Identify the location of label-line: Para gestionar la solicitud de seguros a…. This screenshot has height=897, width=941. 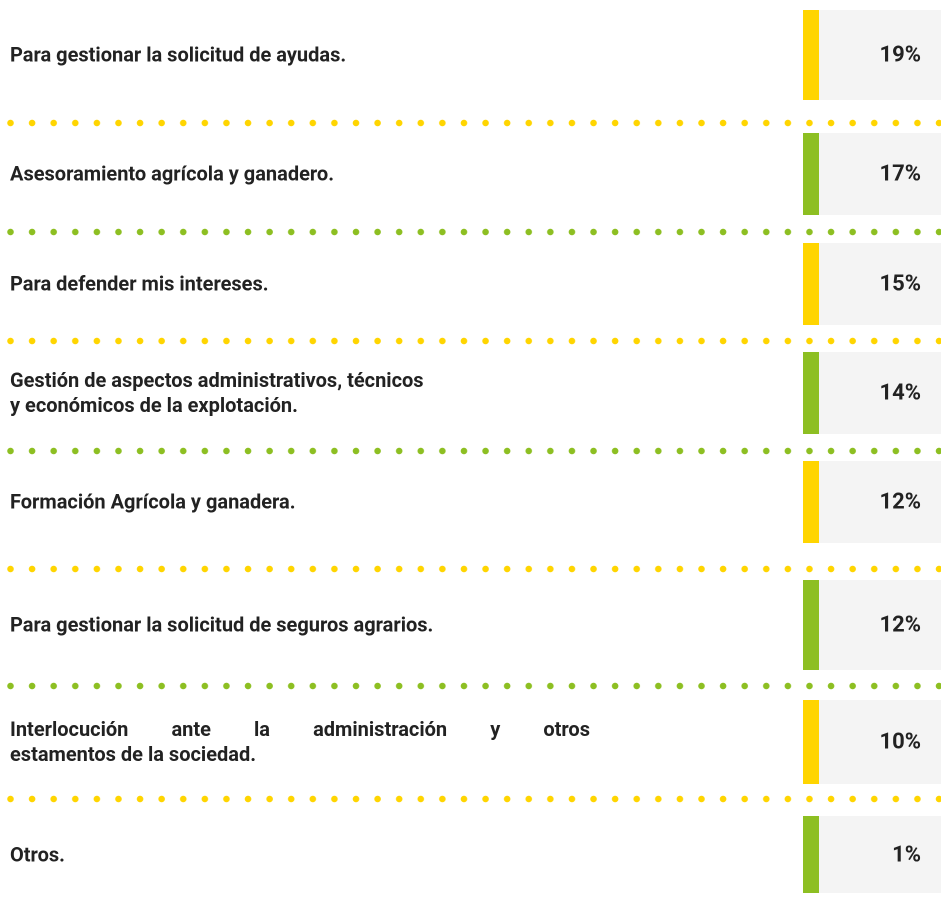
(222, 624).